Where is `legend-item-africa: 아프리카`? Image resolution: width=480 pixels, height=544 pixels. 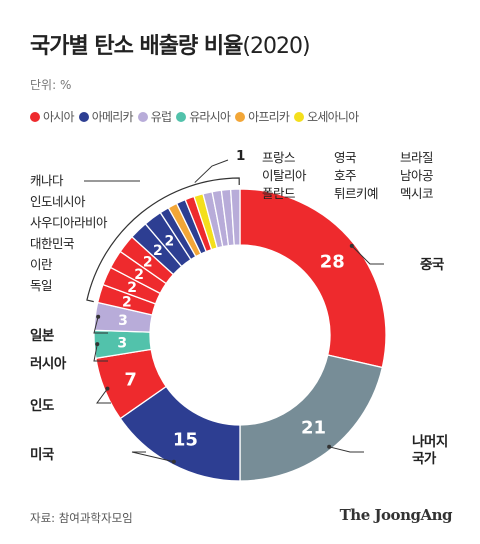 legend-item-africa: 아프리카 is located at coordinates (262, 116).